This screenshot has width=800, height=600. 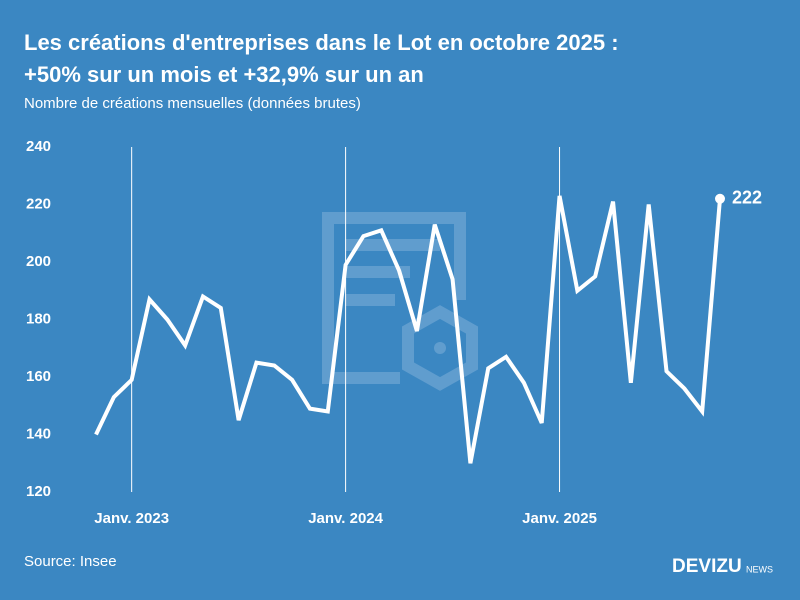 What do you see at coordinates (38, 491) in the screenshot?
I see `y-tick-label: 120` at bounding box center [38, 491].